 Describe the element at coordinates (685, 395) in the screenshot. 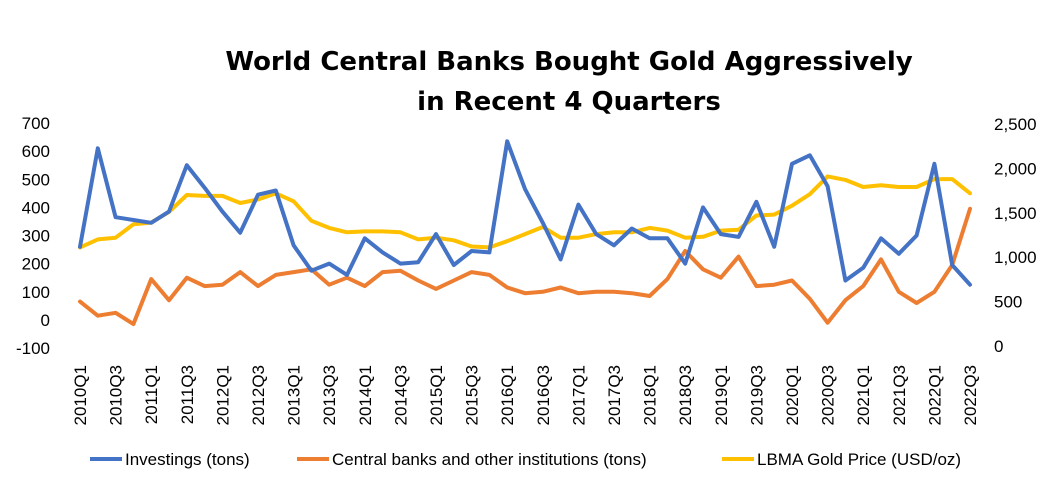

I see `x-tick-label: 2018Q3` at that location.